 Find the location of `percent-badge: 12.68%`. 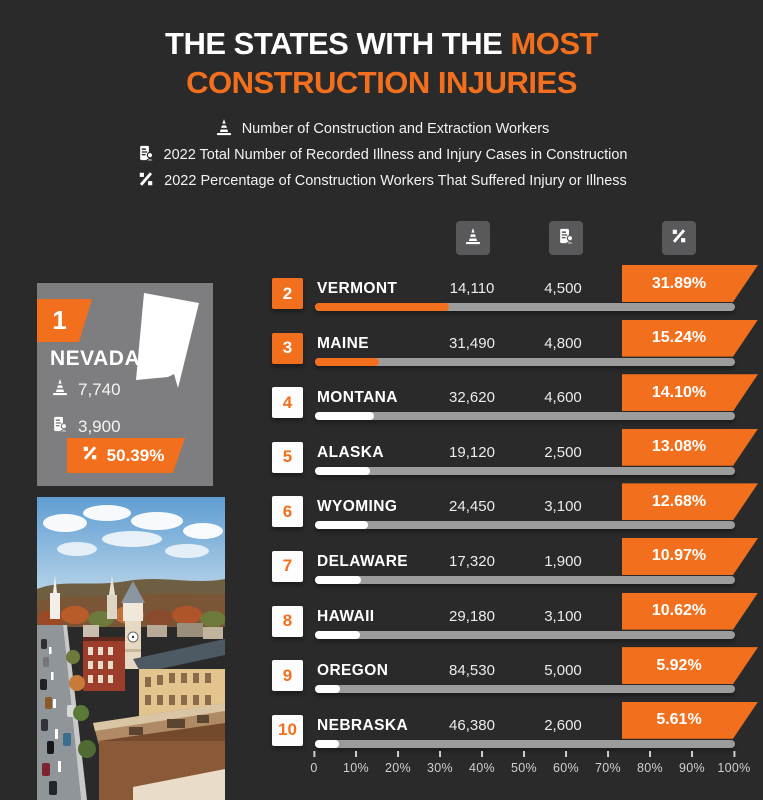

percent-badge: 12.68% is located at coordinates (690, 501).